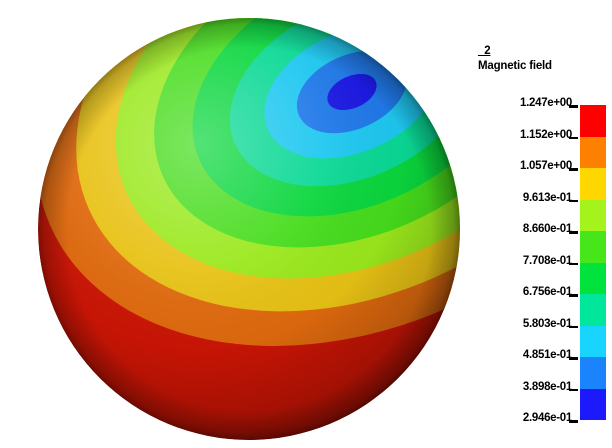 The height and width of the screenshot is (448, 612). I want to click on color-bar-tick-label: 1.057e+00, so click(546, 166).